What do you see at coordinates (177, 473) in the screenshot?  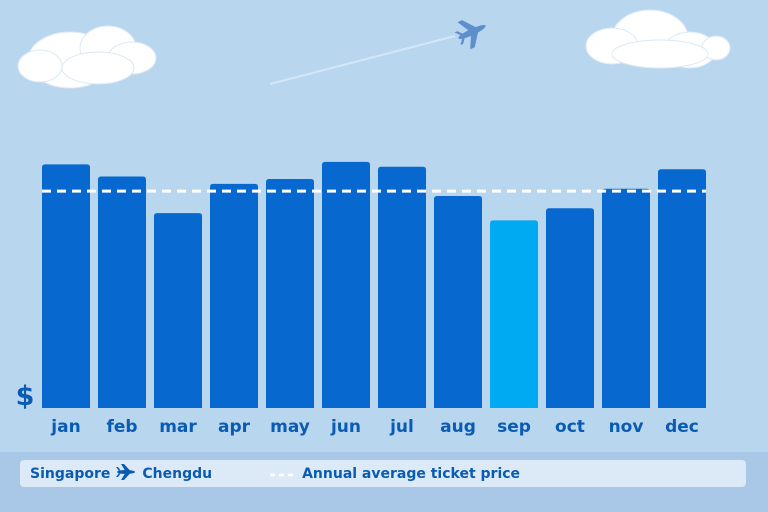 I see `legend-destination: Chengdu` at bounding box center [177, 473].